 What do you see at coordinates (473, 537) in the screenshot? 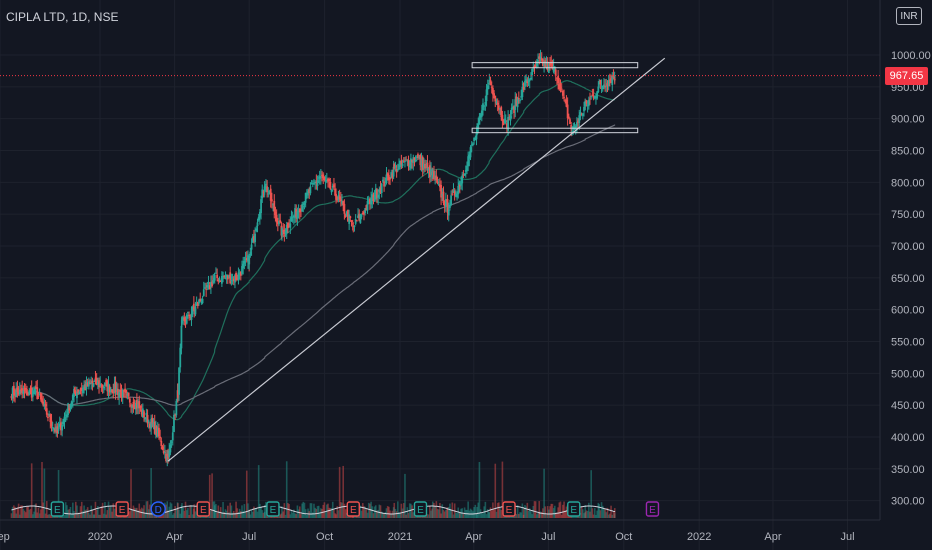
I see `x-tick-label: Apr` at bounding box center [473, 537].